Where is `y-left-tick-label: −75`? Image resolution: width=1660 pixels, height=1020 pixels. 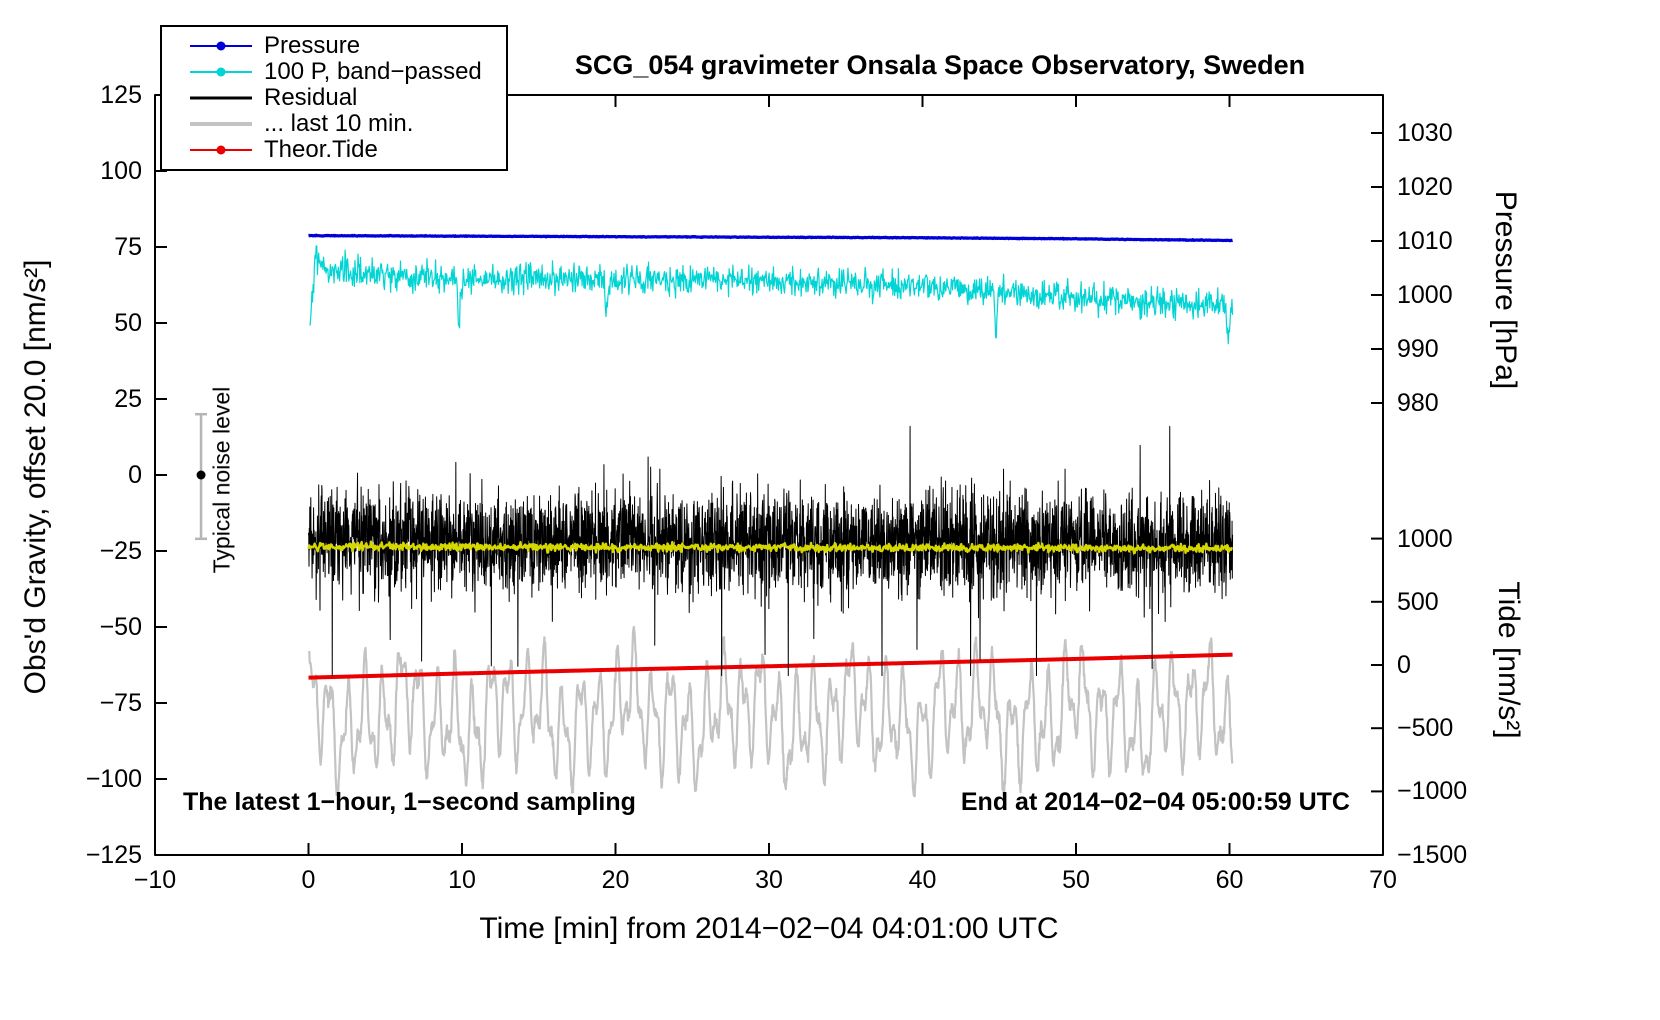 y-left-tick-label: −75 is located at coordinates (120, 703).